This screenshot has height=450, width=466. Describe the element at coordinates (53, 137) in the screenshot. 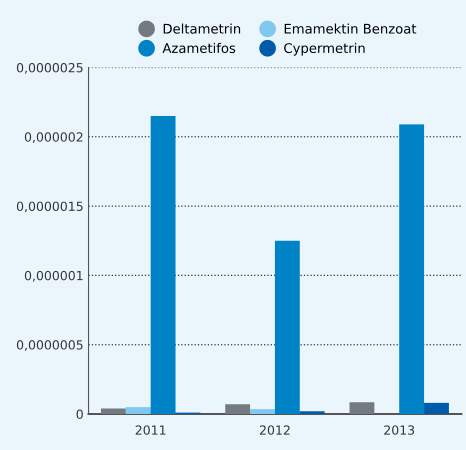

I see `y-tick-label: 0,000002` at that location.